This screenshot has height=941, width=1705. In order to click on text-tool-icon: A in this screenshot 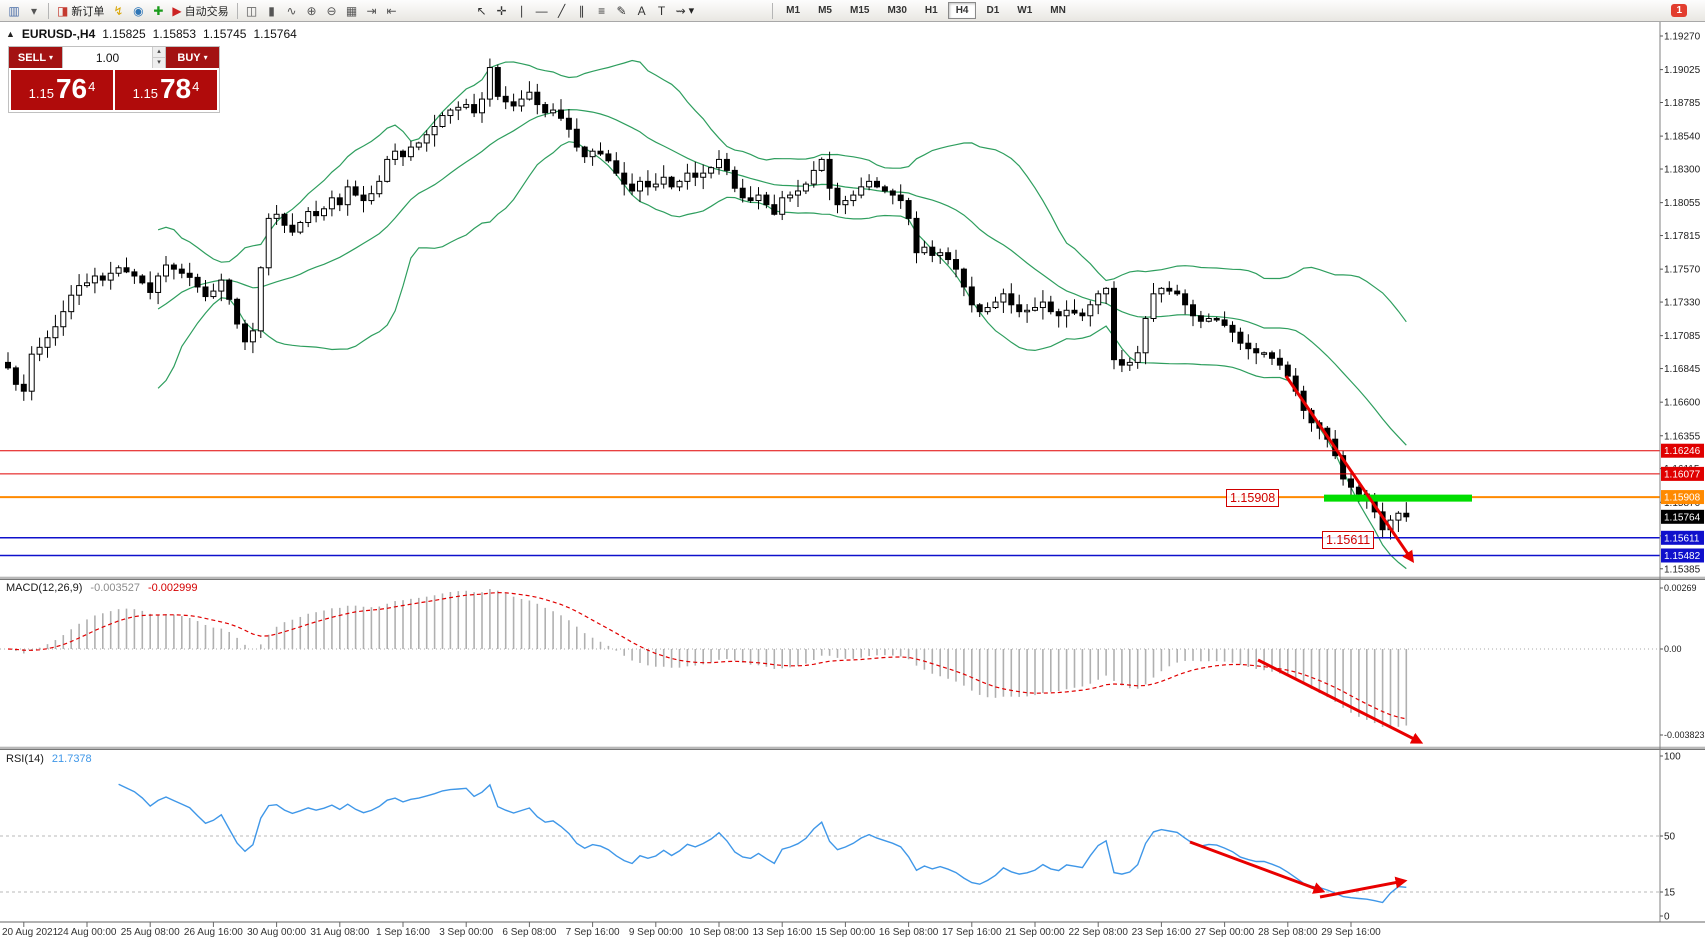, I will do `click(641, 10)`.